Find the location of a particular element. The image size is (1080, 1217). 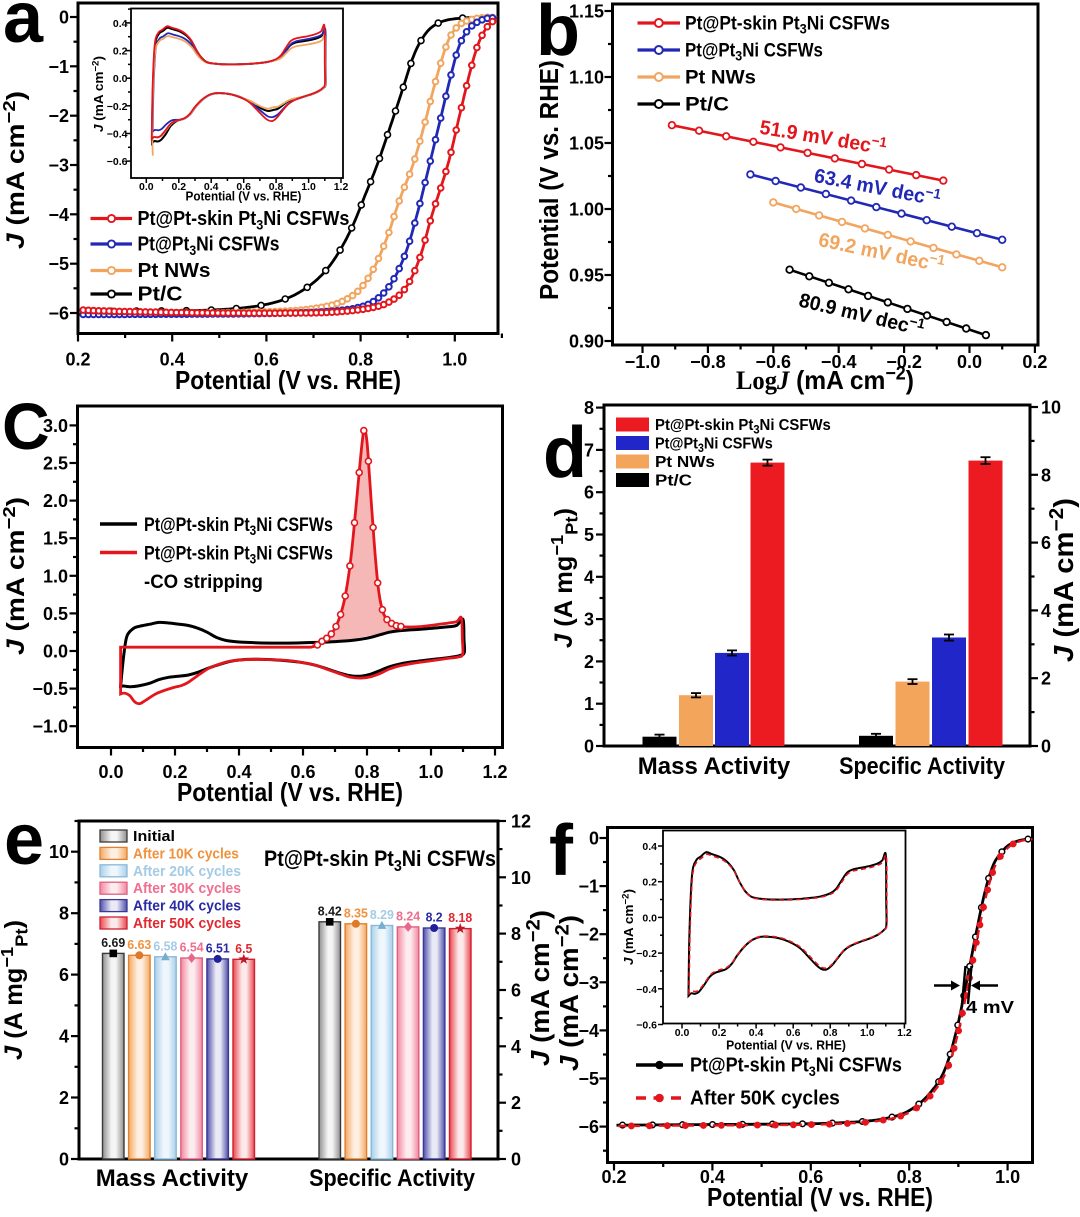

svg-text: 8.29 is located at coordinates (382, 915).